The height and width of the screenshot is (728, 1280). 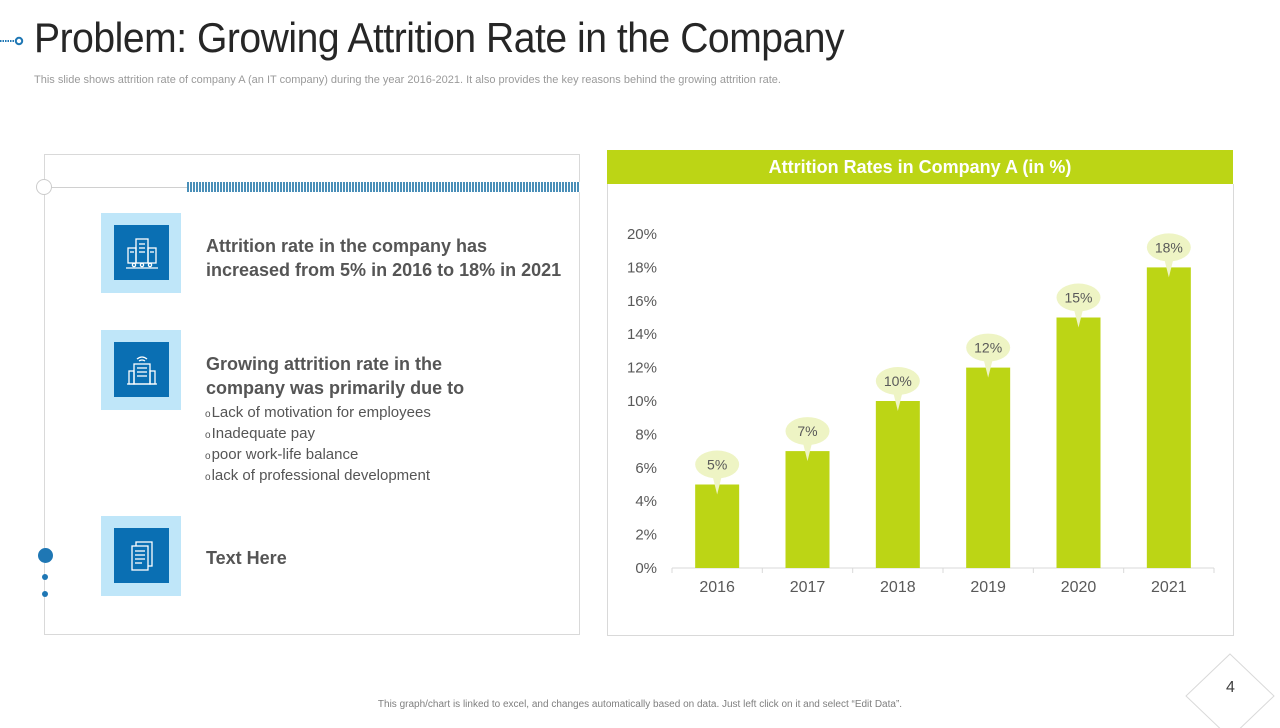 I want to click on y-tick-label: 2%, so click(x=646, y=535).